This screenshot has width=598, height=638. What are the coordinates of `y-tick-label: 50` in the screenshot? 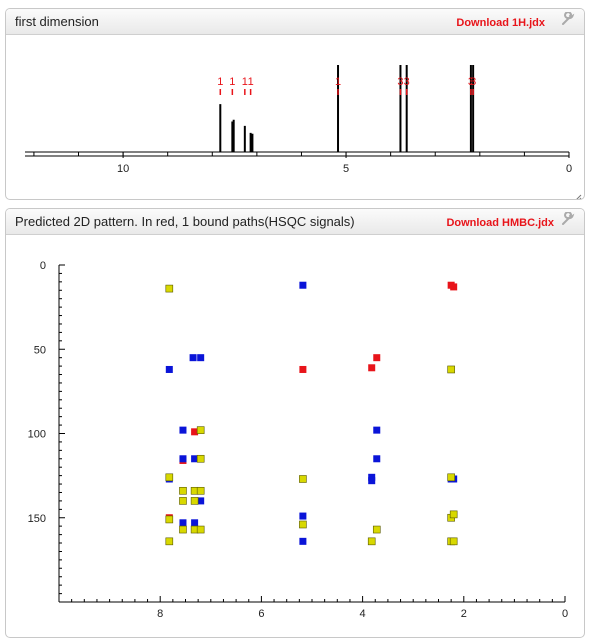 It's located at (40, 350).